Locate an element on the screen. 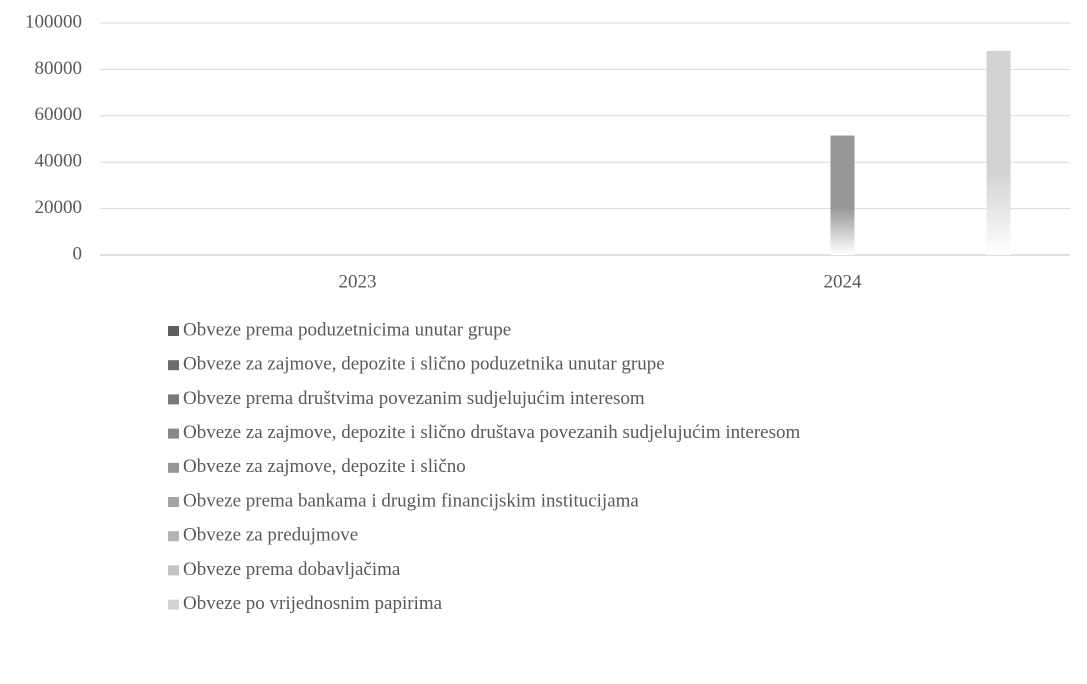  y-tick-label: 80000 is located at coordinates (59, 68).